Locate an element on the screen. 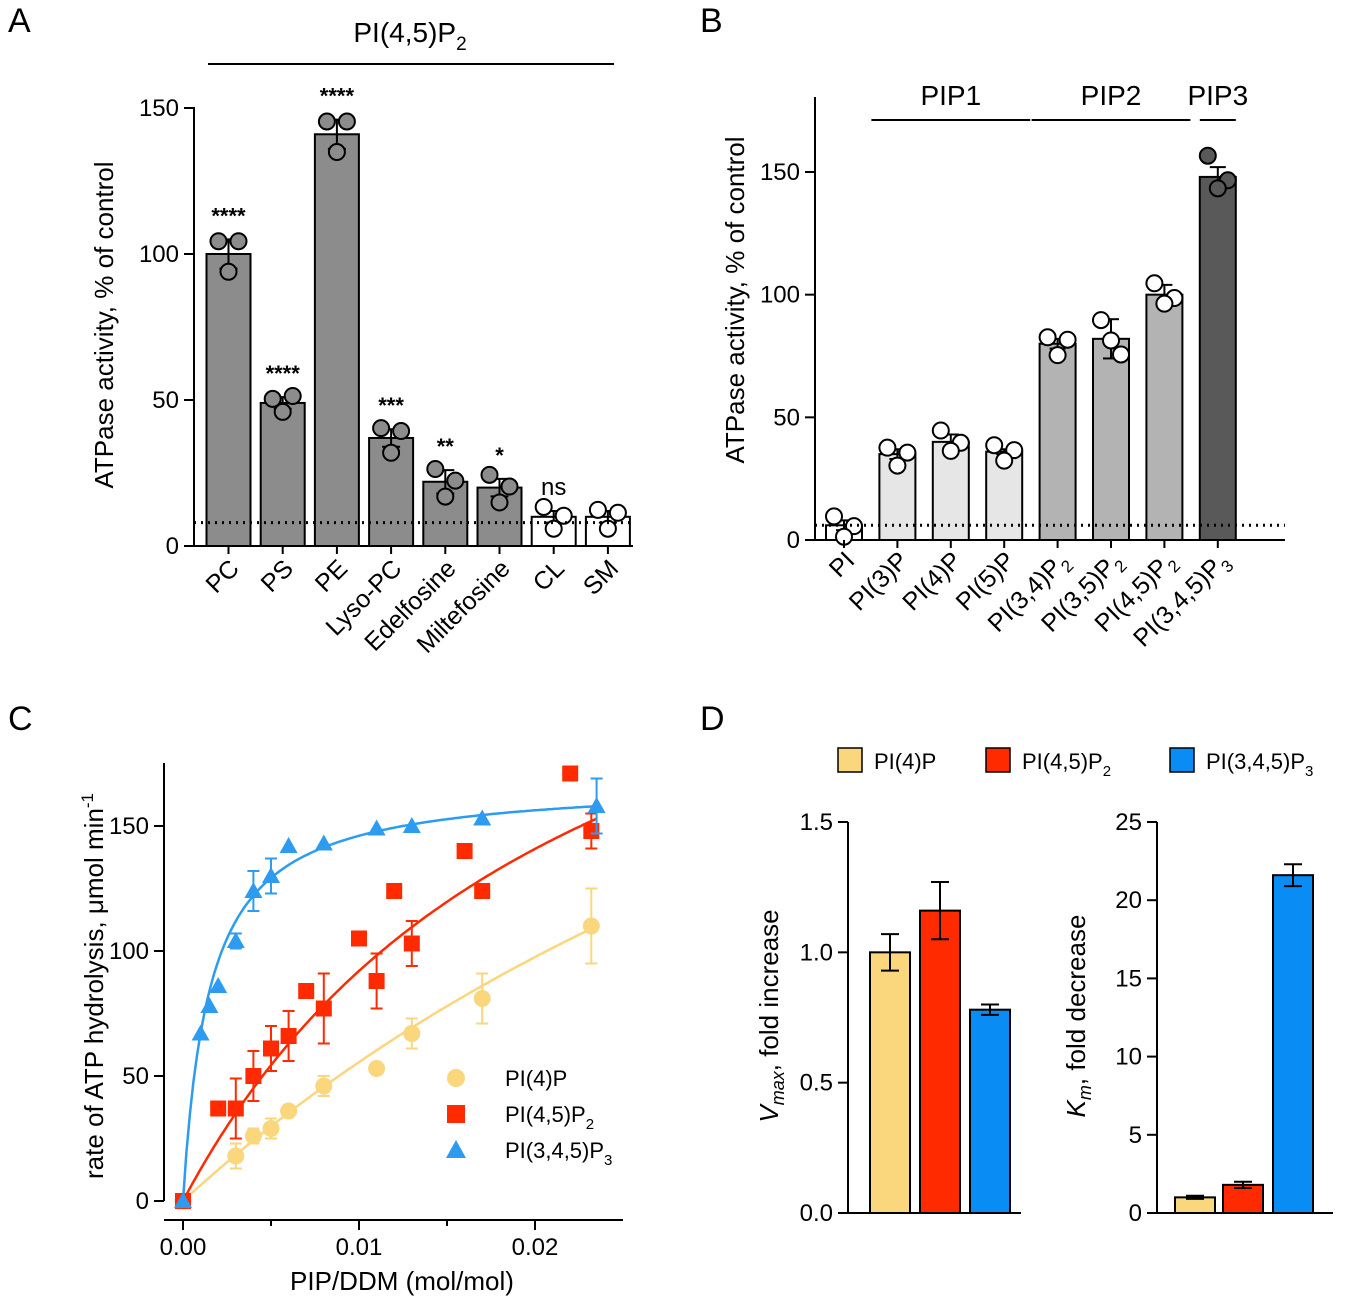 This screenshot has width=1346, height=1305. panel-c-y-tick-label-2: 100 is located at coordinates (129, 951).